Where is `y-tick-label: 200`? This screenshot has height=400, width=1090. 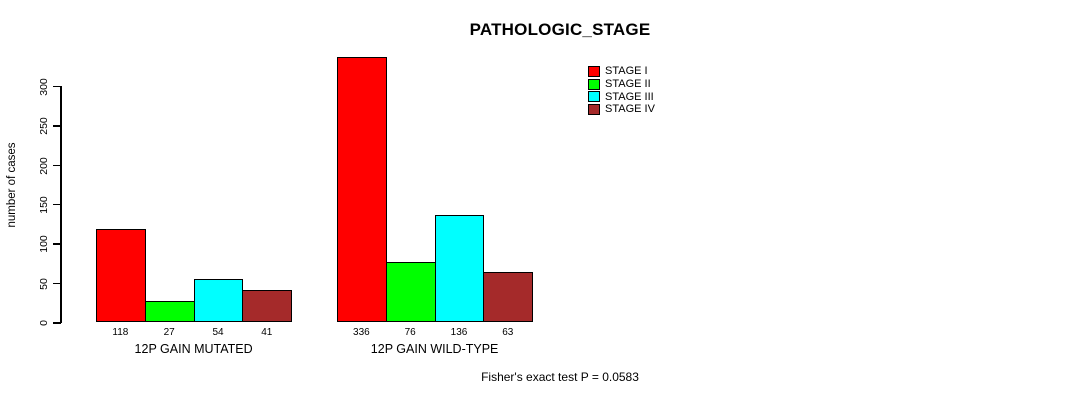
y-tick-label: 200 is located at coordinates (44, 165).